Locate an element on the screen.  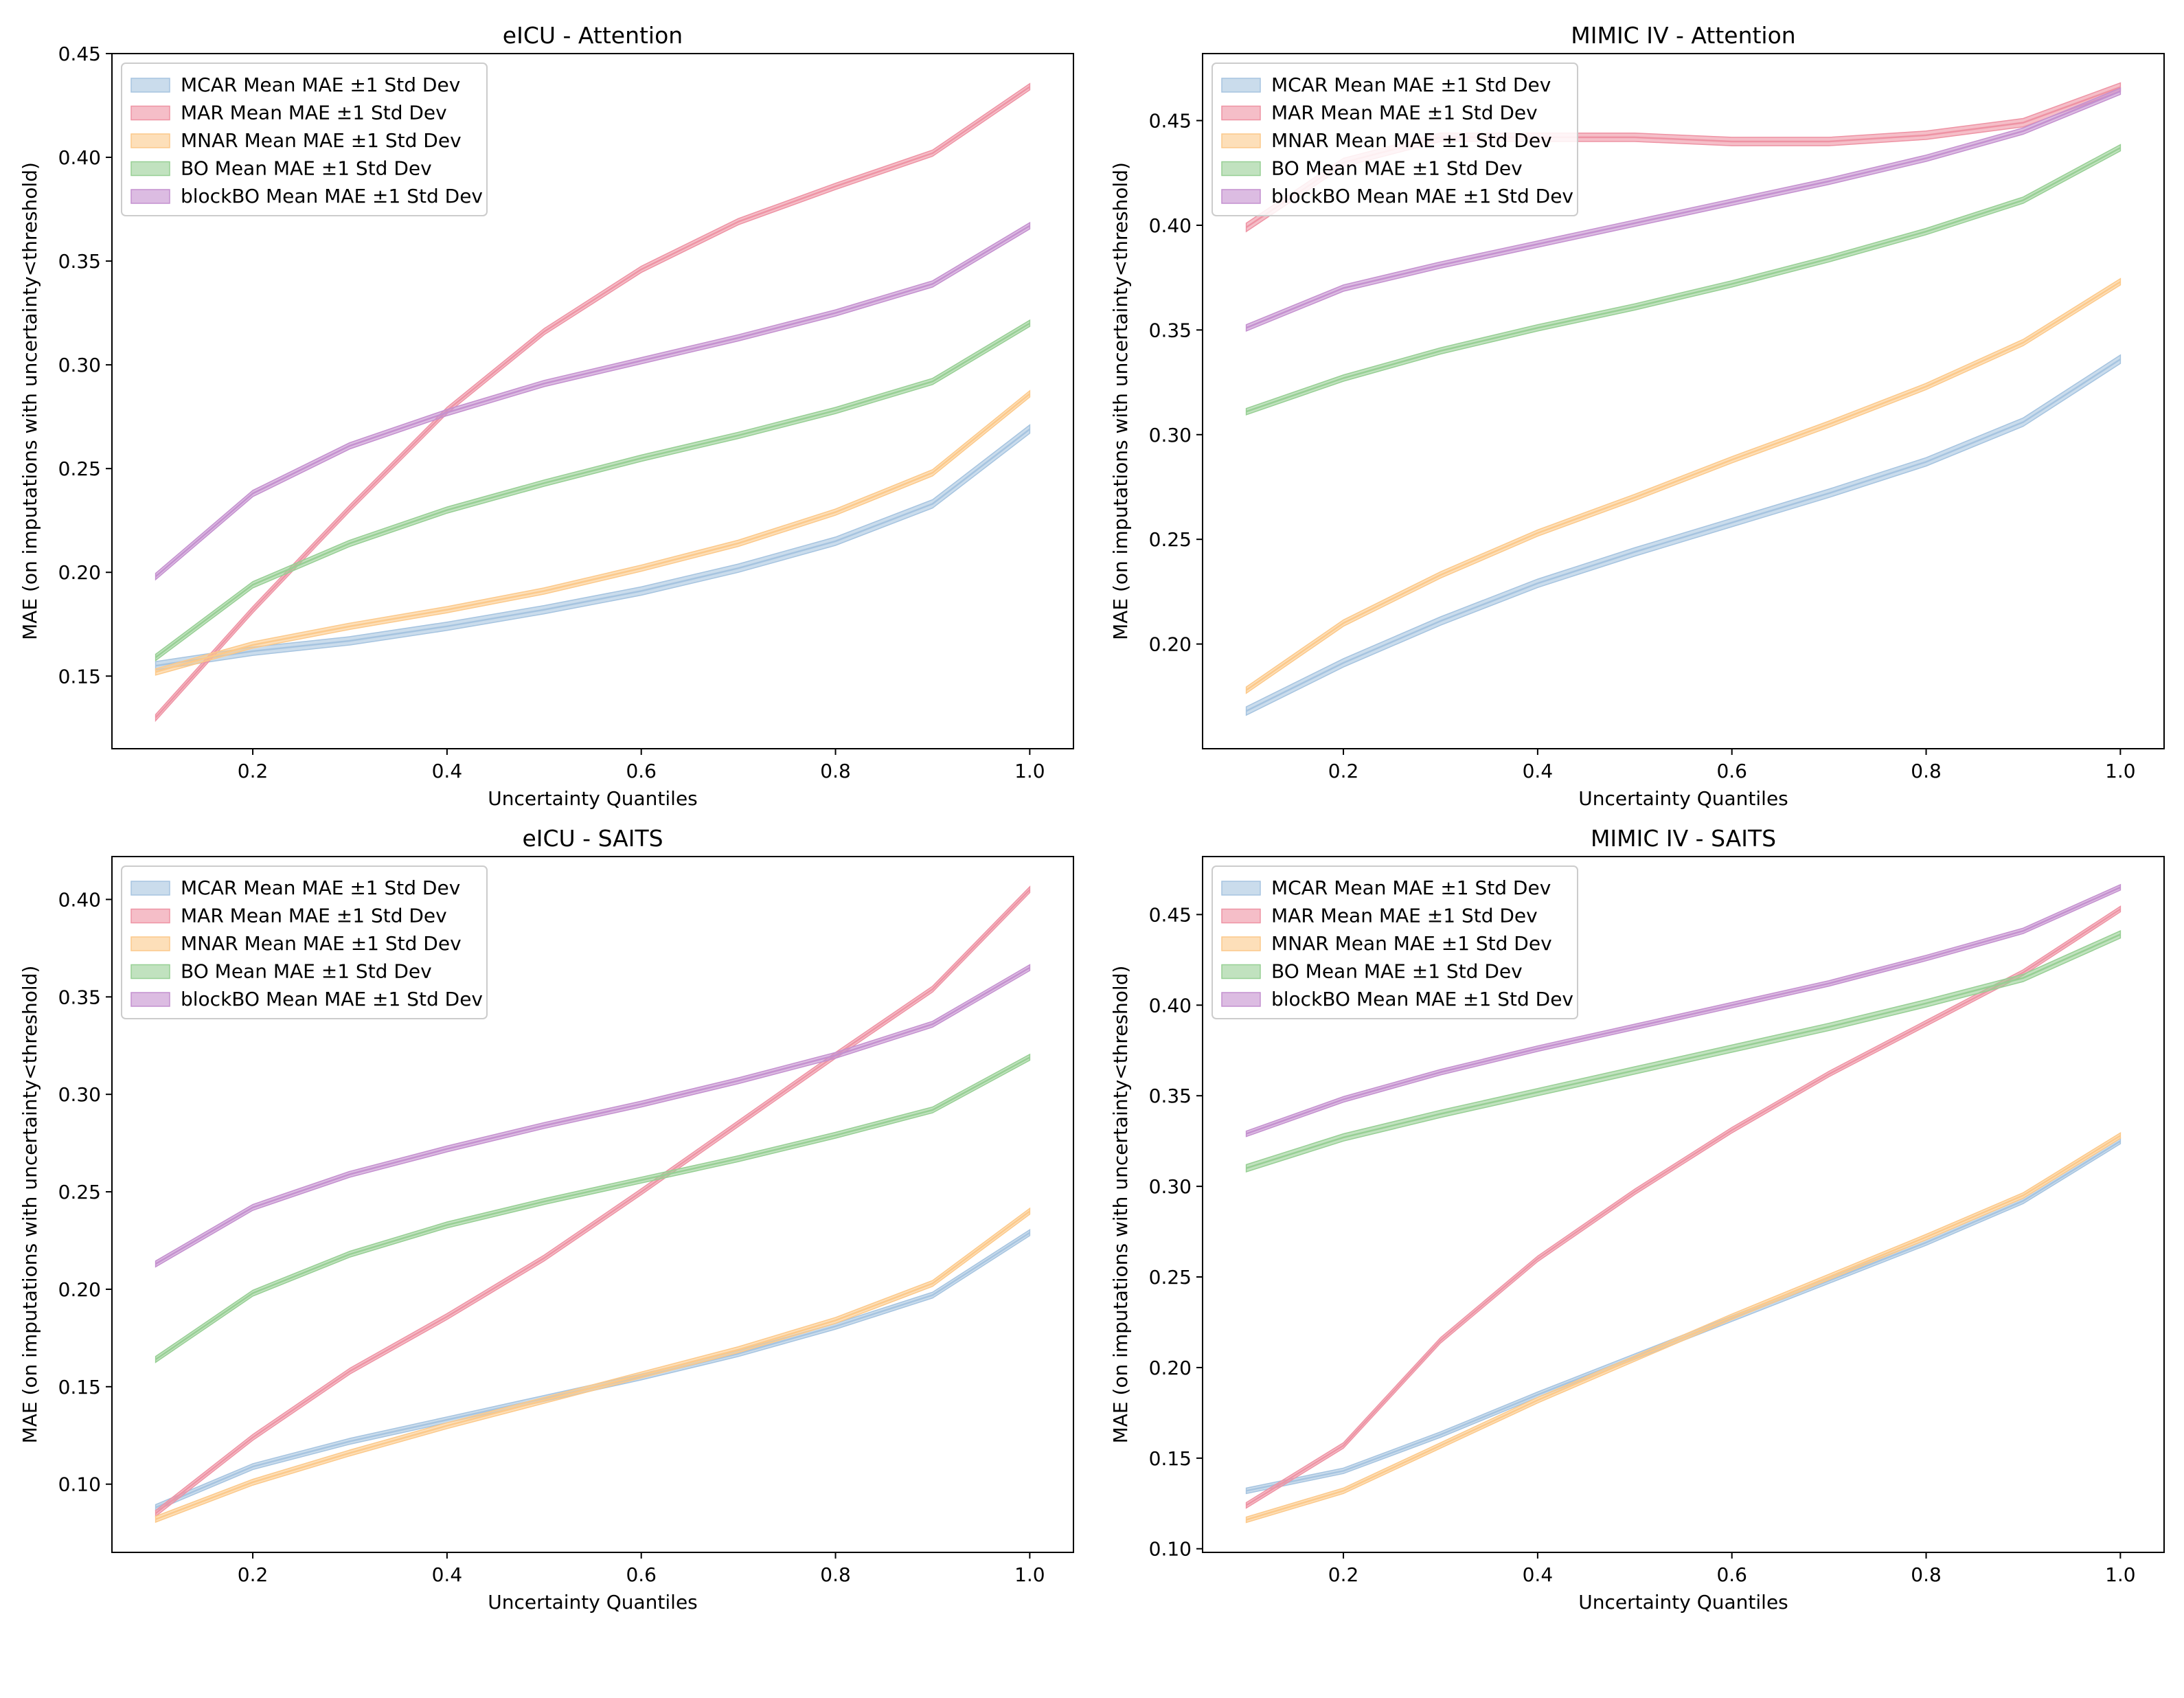
chart-title: eICU - Attention is located at coordinates (593, 35).